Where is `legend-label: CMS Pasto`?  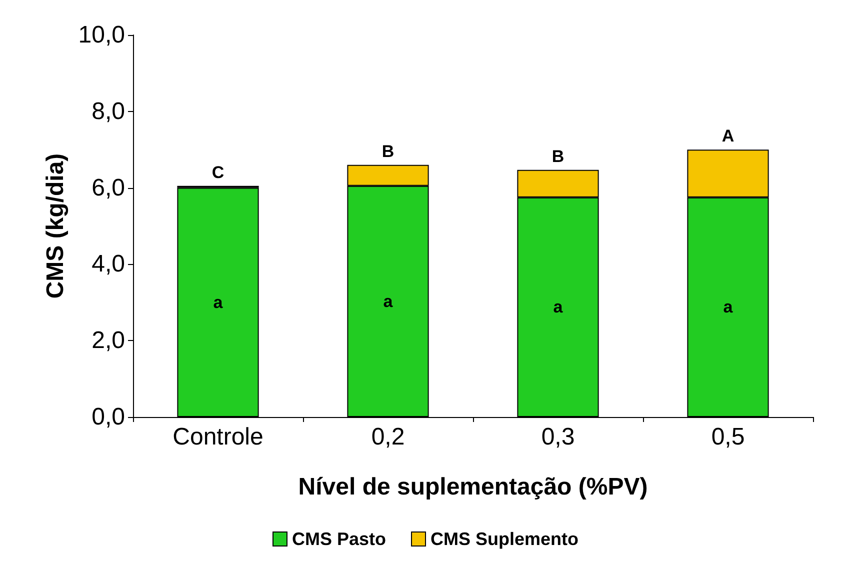 legend-label: CMS Pasto is located at coordinates (339, 539).